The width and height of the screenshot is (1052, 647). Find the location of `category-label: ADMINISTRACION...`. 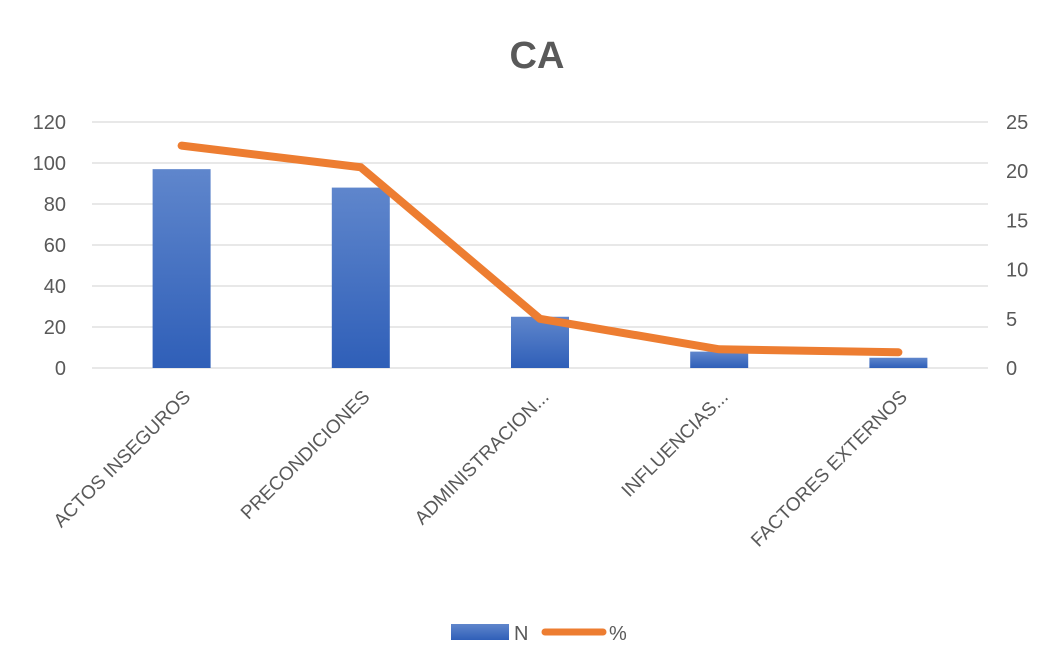

category-label: ADMINISTRACION... is located at coordinates (482, 458).